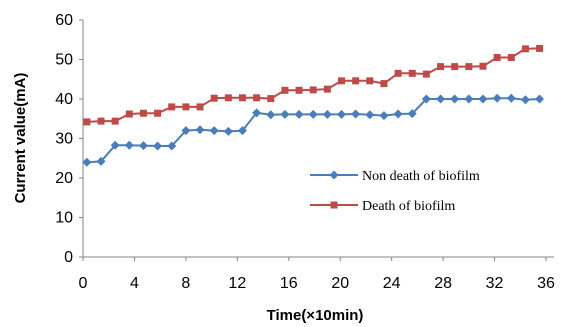  What do you see at coordinates (443, 283) in the screenshot?
I see `x-tick-label: 28` at bounding box center [443, 283].